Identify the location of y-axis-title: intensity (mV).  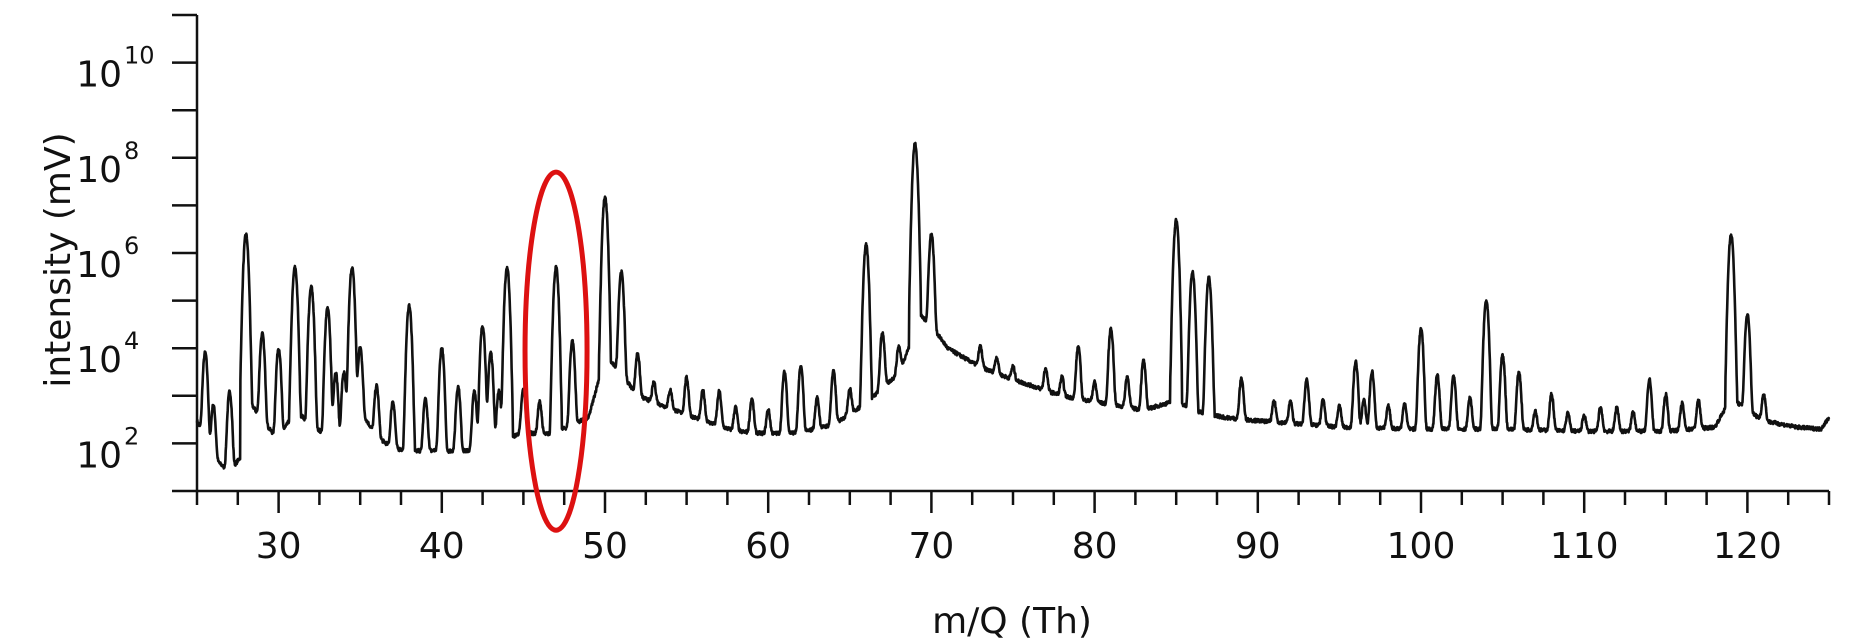
(58, 259).